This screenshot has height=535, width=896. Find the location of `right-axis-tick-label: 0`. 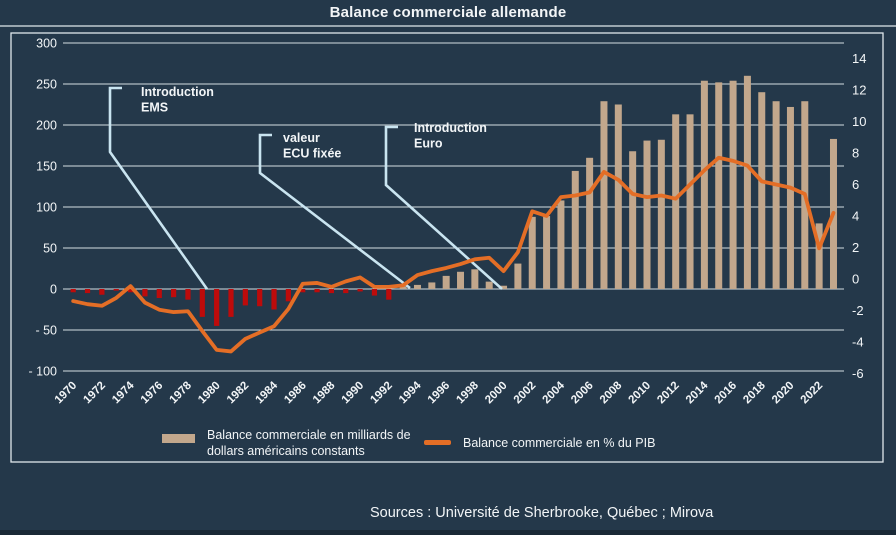

right-axis-tick-label: 0 is located at coordinates (855, 279).